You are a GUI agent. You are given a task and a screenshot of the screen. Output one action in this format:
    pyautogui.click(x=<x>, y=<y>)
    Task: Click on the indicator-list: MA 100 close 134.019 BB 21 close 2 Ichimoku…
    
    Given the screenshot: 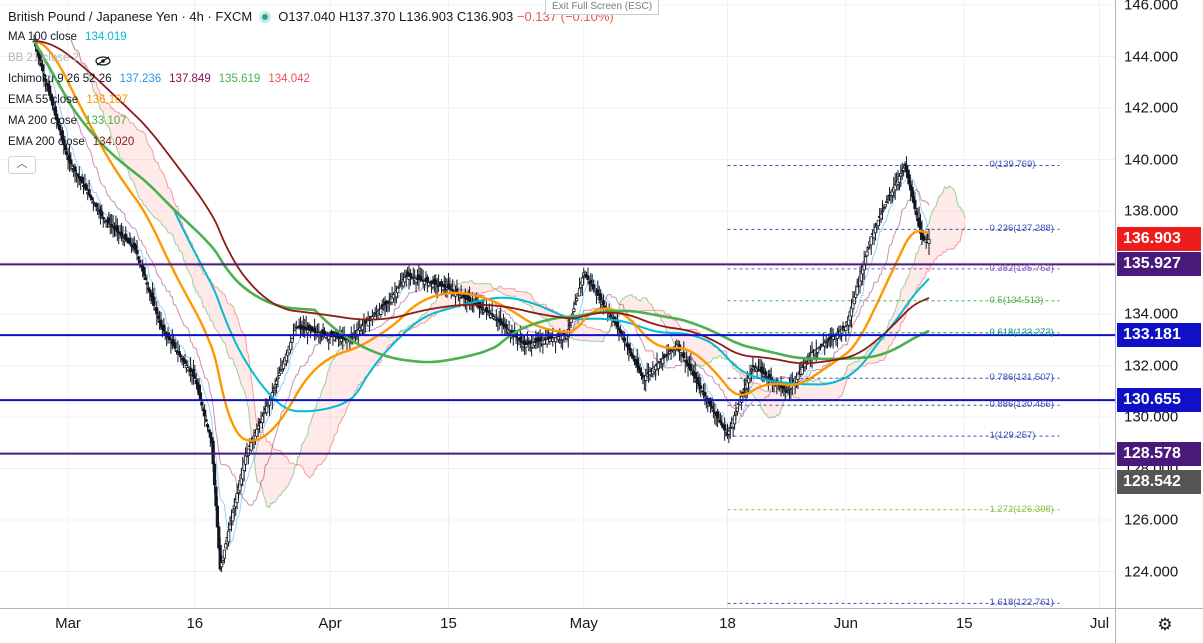 What is the action you would take?
    pyautogui.click(x=311, y=90)
    